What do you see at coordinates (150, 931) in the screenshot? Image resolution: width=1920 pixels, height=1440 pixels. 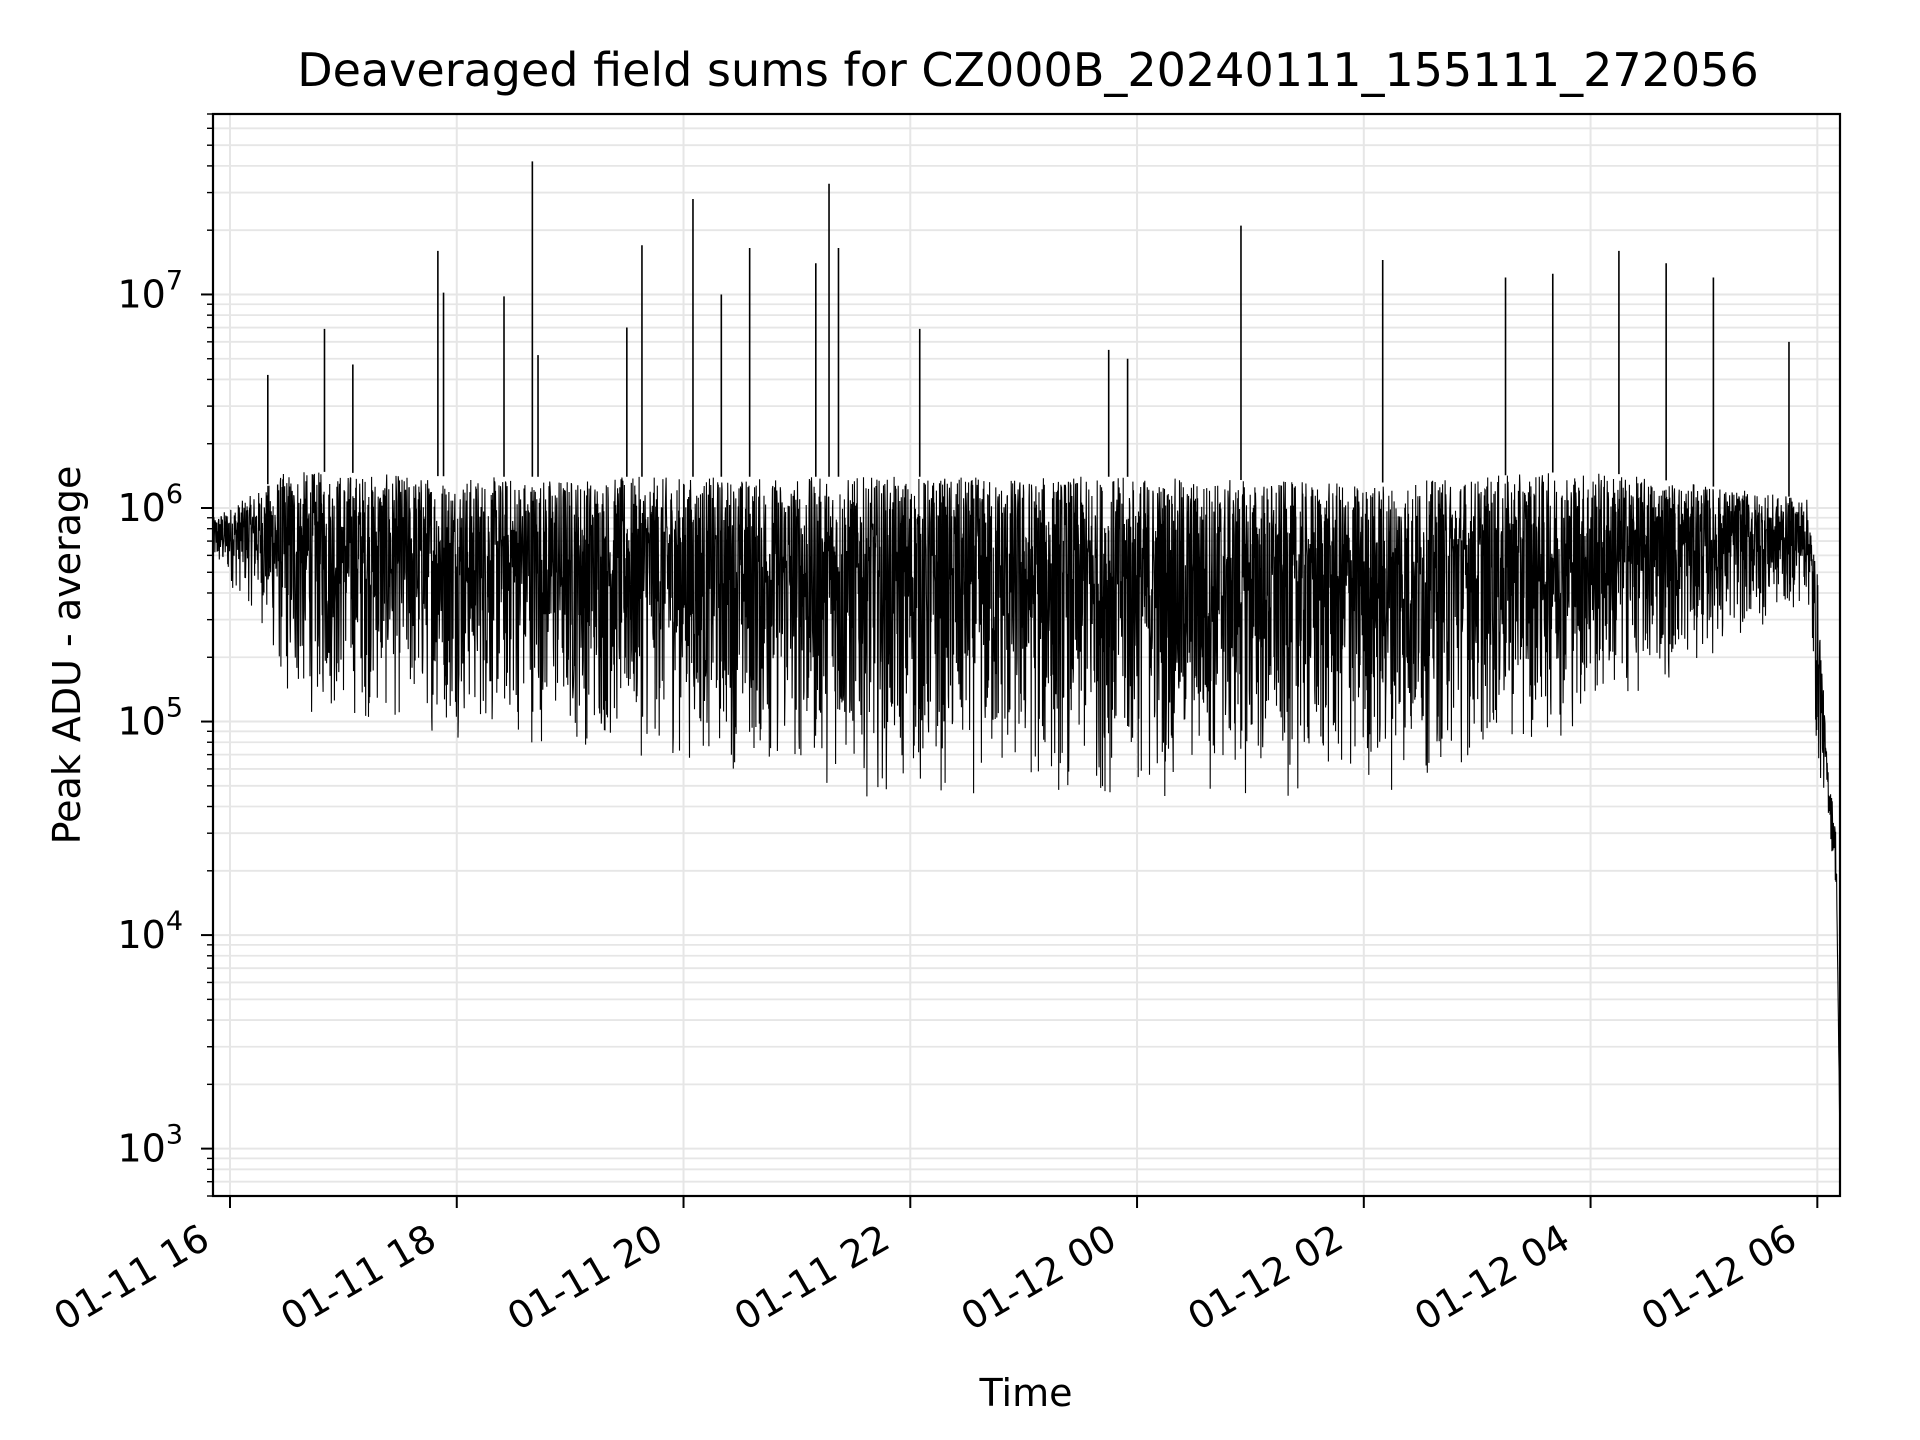 I see `y-tick-label: 10⁴` at bounding box center [150, 931].